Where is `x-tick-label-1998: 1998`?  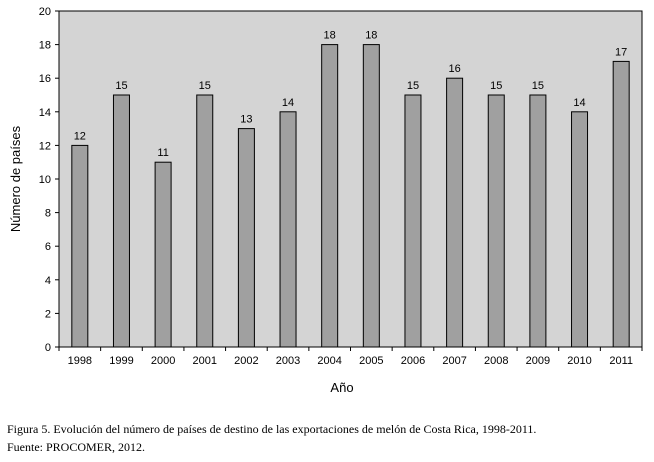 x-tick-label-1998: 1998 is located at coordinates (80, 361).